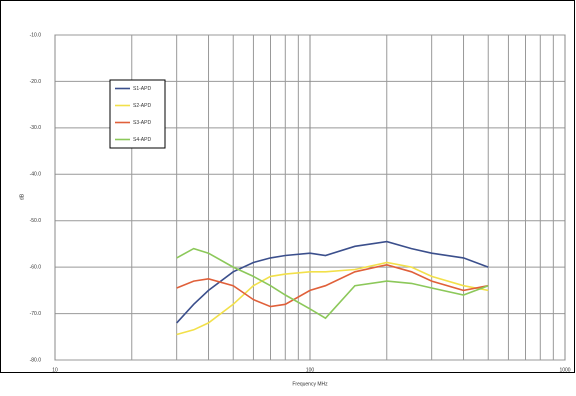 The width and height of the screenshot is (576, 396). I want to click on y-tick-label: -50.0, so click(36, 221).